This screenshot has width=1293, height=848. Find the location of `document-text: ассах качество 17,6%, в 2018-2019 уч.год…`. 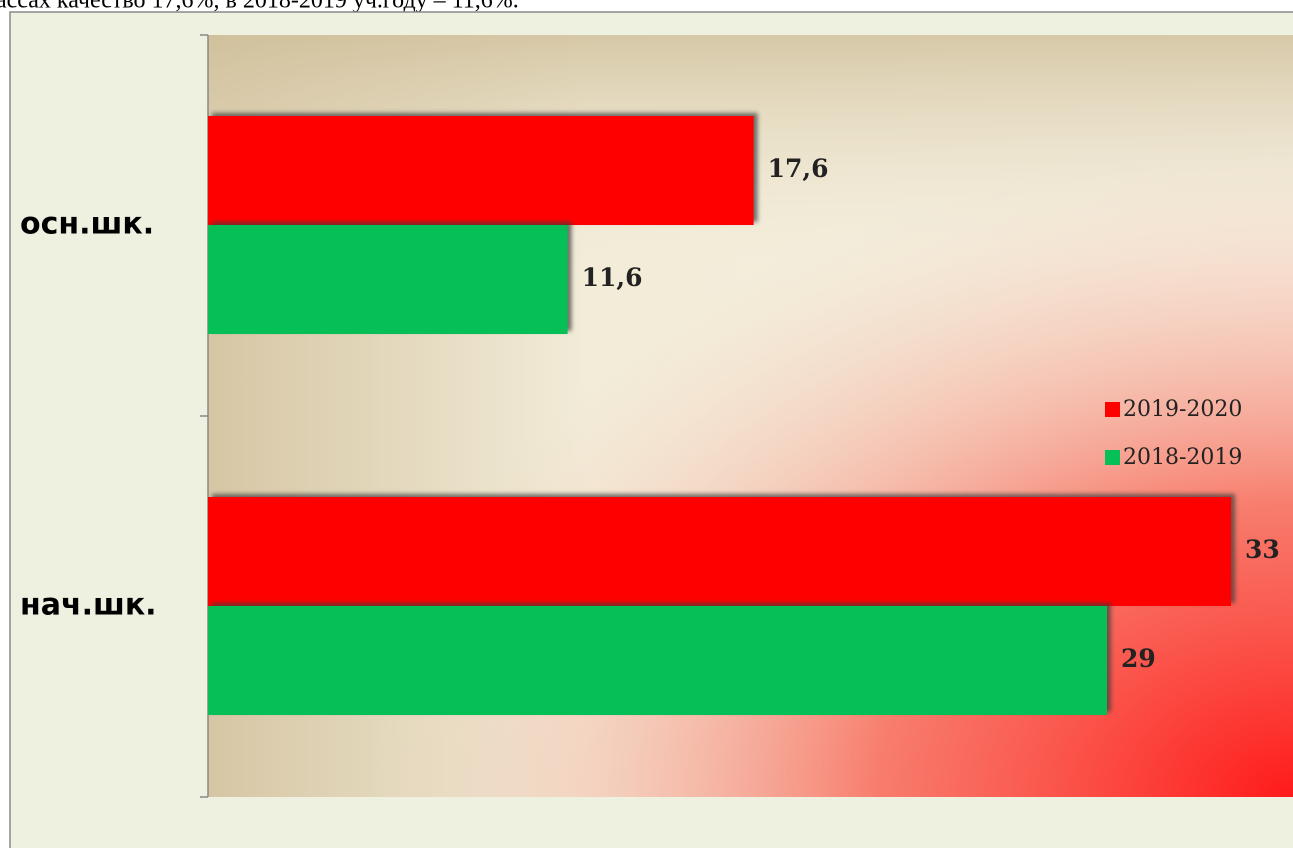

document-text: ассах качество 17,6%, в 2018-2019 уч.год… is located at coordinates (259, 7).